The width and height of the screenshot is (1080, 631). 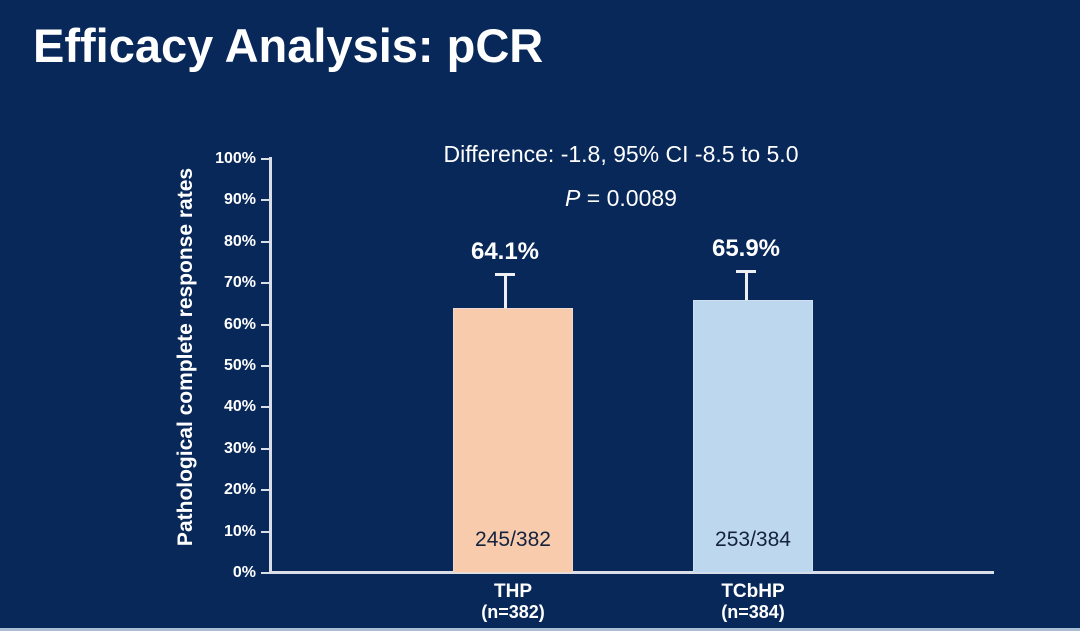 What do you see at coordinates (239, 490) in the screenshot?
I see `y-tick-label: 20%` at bounding box center [239, 490].